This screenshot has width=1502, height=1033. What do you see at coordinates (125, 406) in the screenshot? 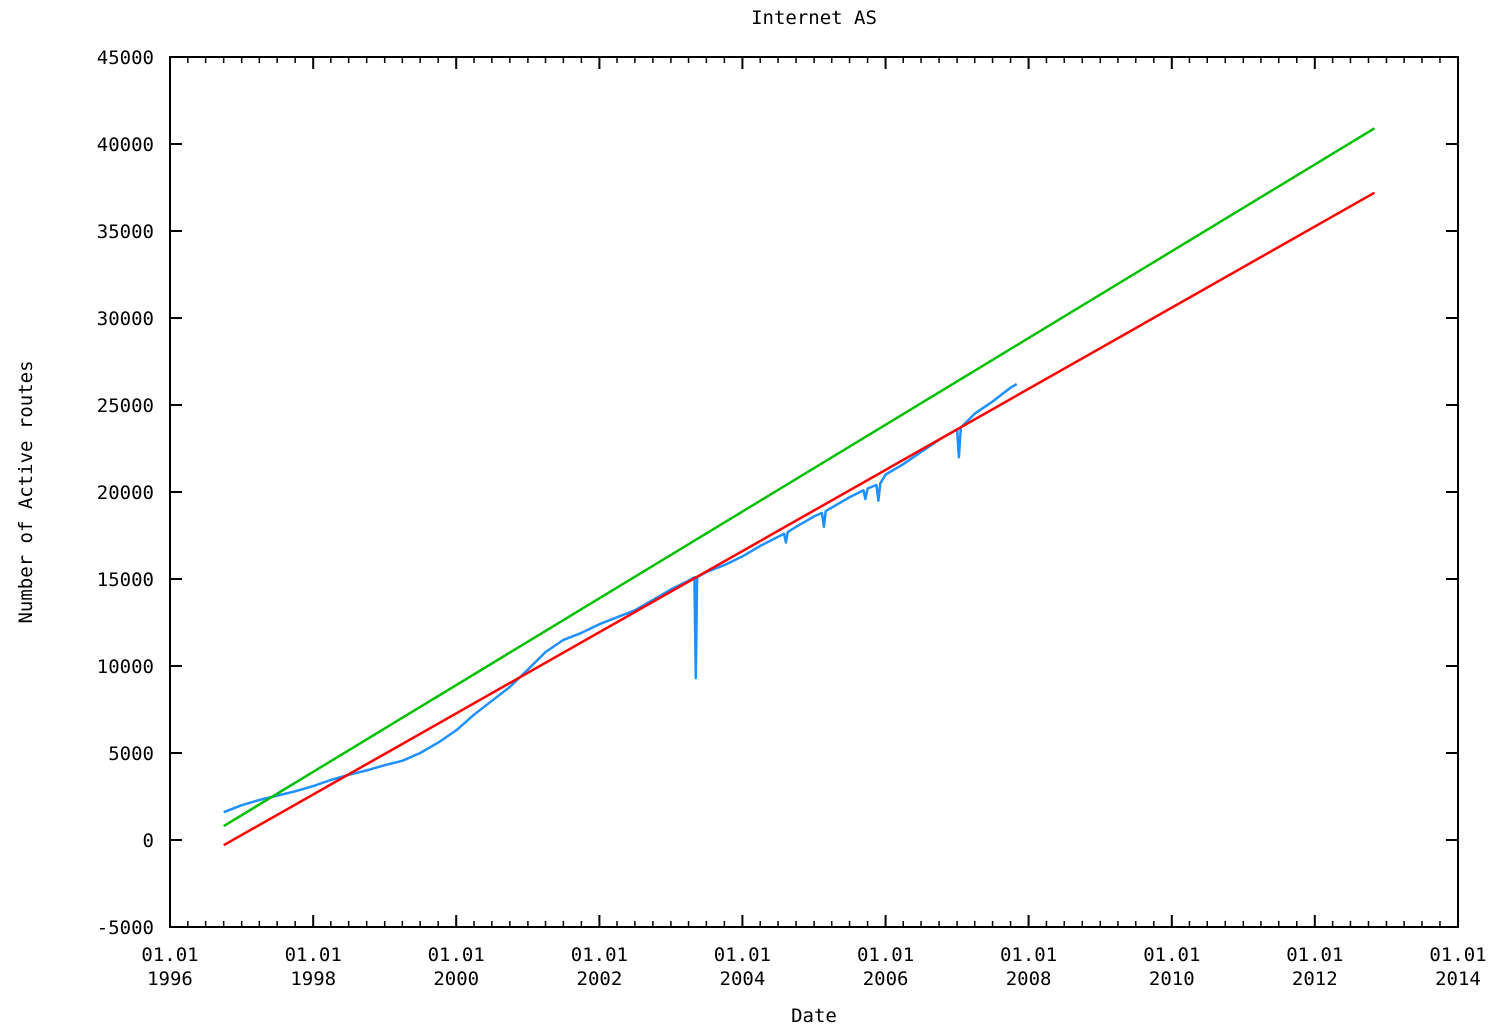
I see `y-tick-label: 25000` at bounding box center [125, 406].